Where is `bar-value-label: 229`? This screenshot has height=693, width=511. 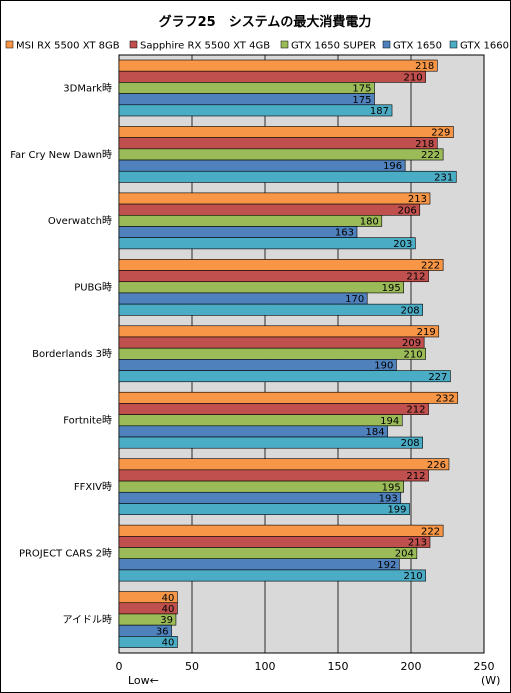 bar-value-label: 229 is located at coordinates (440, 133).